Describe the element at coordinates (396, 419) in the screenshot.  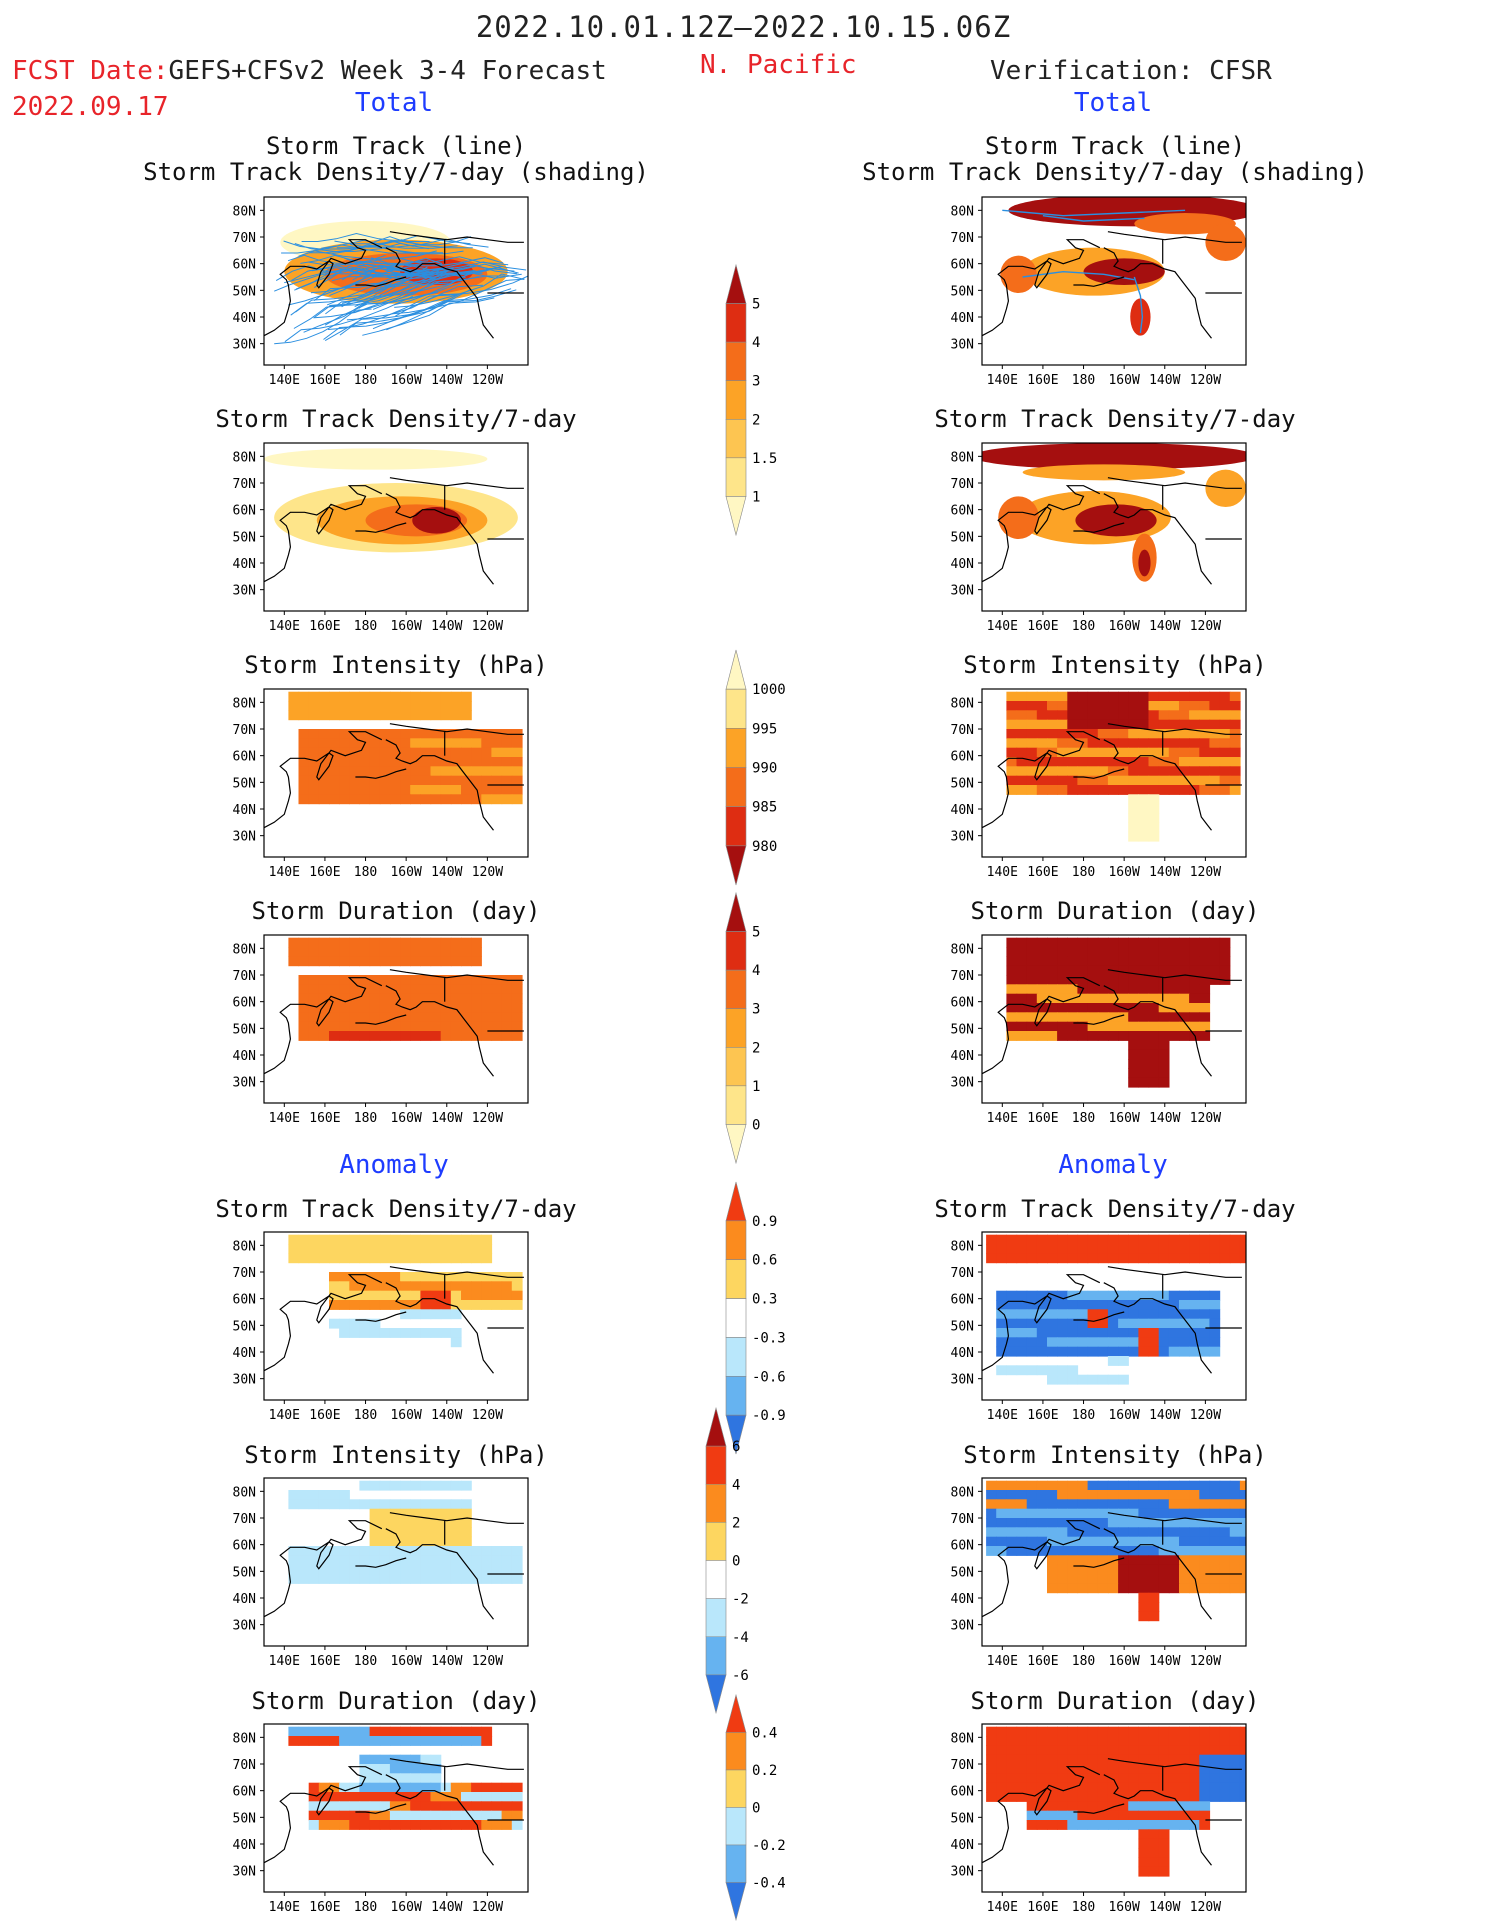
I see `title-density-left: Storm Track Density/7-day` at that location.